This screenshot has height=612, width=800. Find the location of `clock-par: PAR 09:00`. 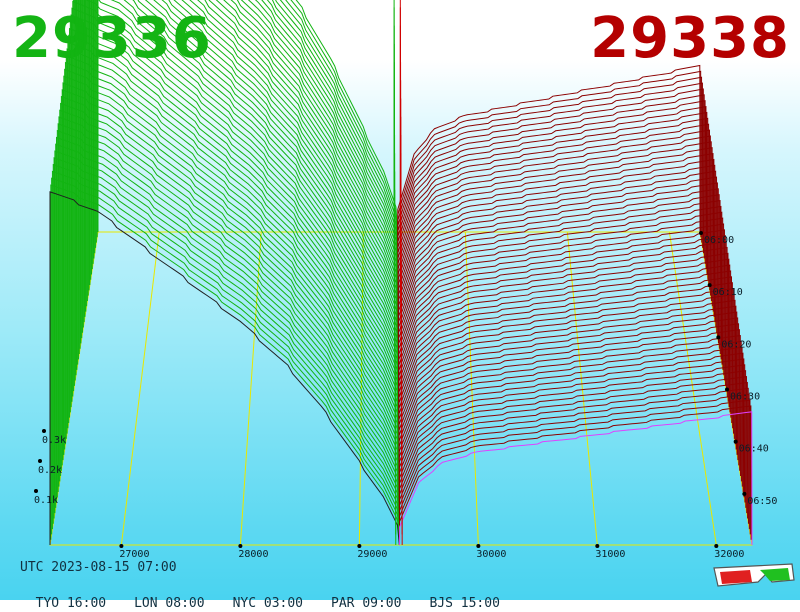

clock-par: PAR 09:00 is located at coordinates (366, 603).